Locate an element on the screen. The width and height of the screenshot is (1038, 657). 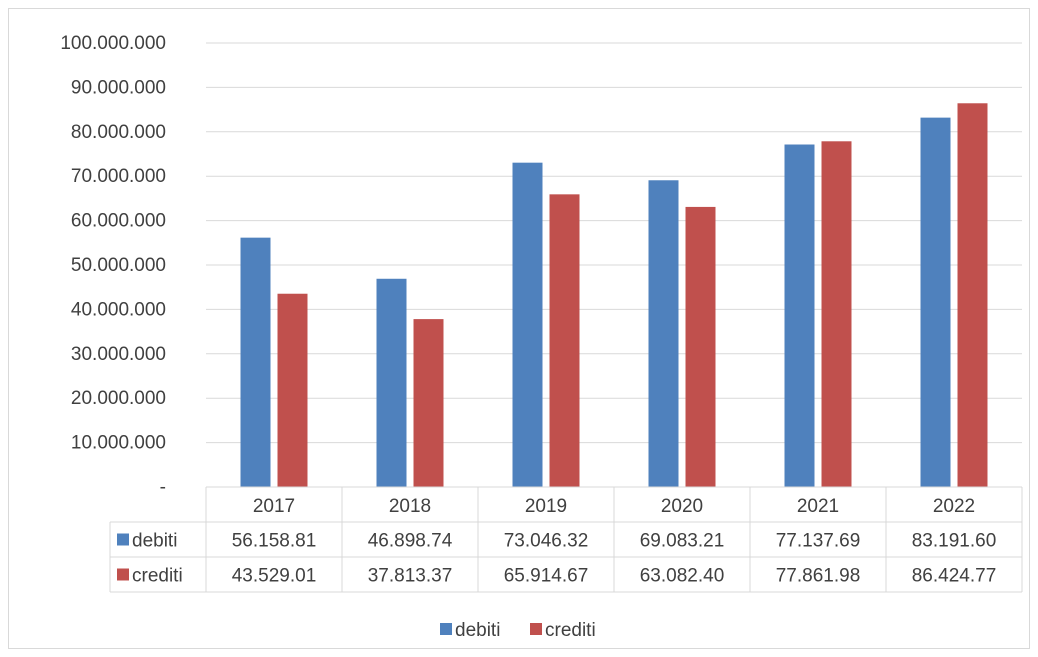
y-tick-label: 10.000.000 is located at coordinates (118, 443).